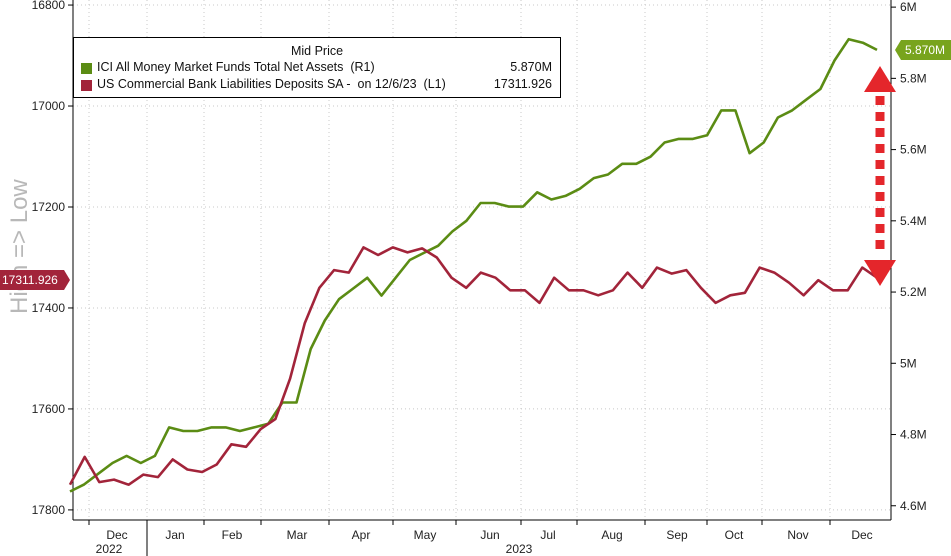 The height and width of the screenshot is (556, 951). What do you see at coordinates (531, 67) in the screenshot?
I see `legend-value-mmf: 5.870M` at bounding box center [531, 67].